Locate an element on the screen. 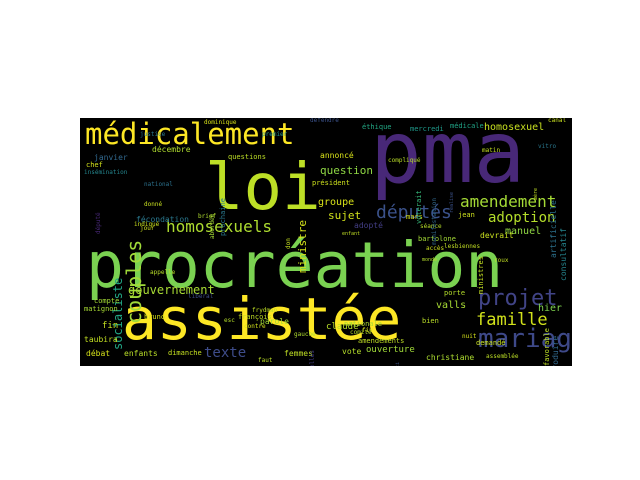 This screenshot has height=480, width=640. word-manuel: manuel is located at coordinates (523, 231).